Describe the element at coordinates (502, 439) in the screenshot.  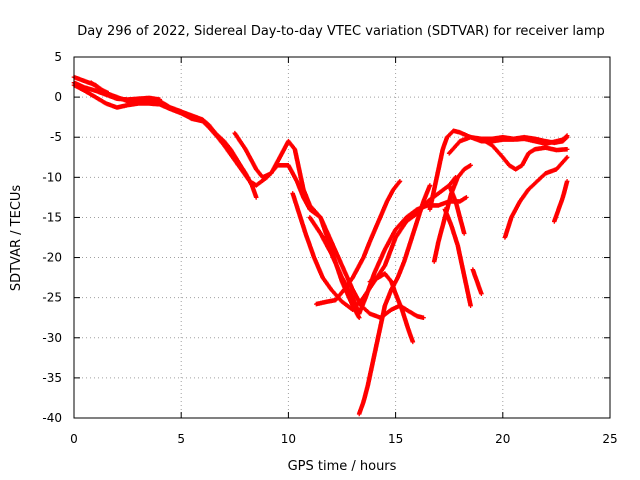
I see `x-tick-label: 20` at that location.